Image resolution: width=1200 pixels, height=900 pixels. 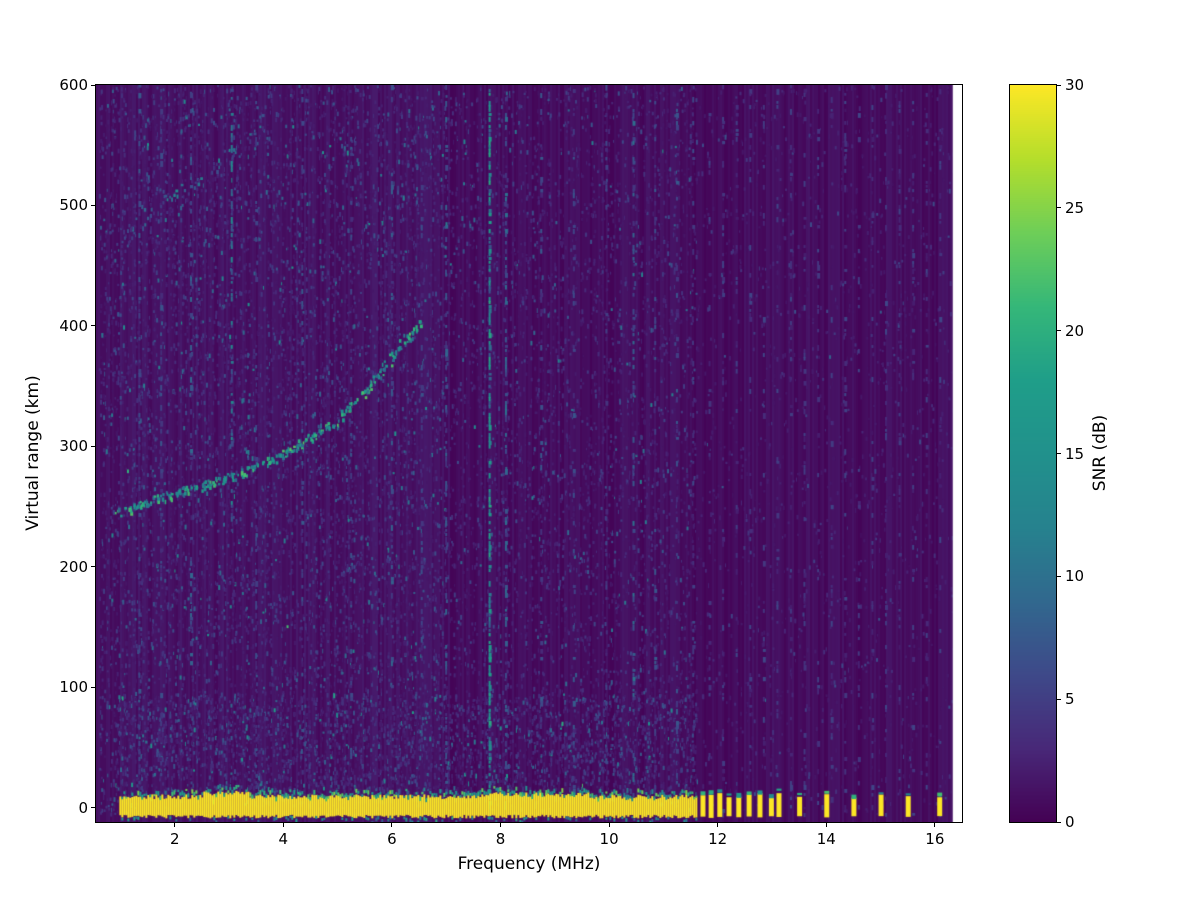 What do you see at coordinates (609, 839) in the screenshot?
I see `x-tick-label: 10` at bounding box center [609, 839].